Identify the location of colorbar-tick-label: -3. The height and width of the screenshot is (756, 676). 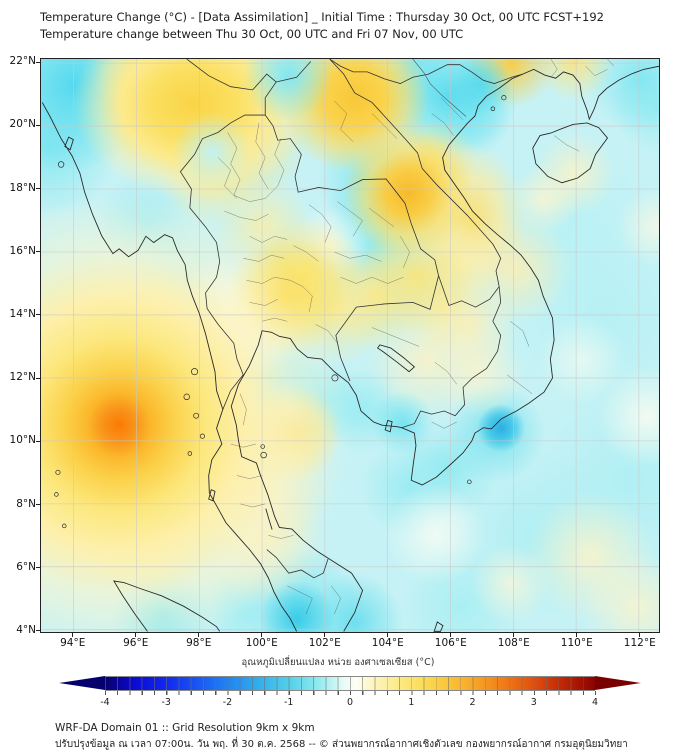
(166, 702).